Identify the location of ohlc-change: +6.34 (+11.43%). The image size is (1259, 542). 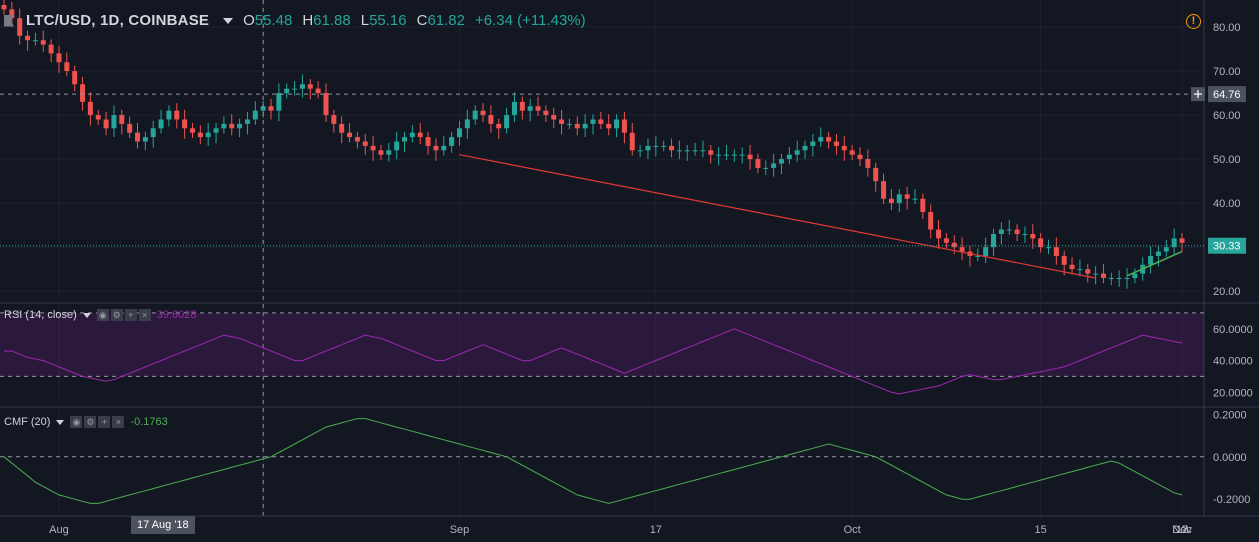
(530, 20).